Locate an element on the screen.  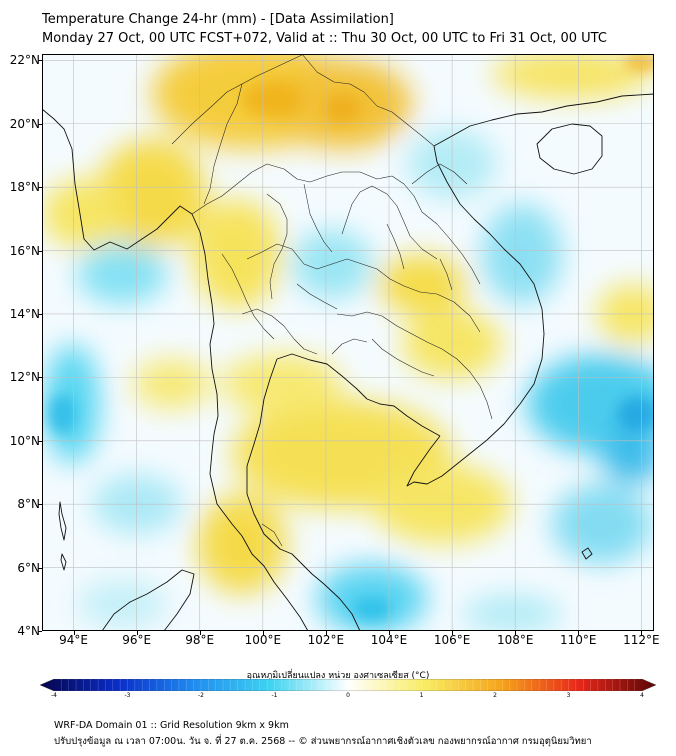
border-b is located at coordinates (436, 230).